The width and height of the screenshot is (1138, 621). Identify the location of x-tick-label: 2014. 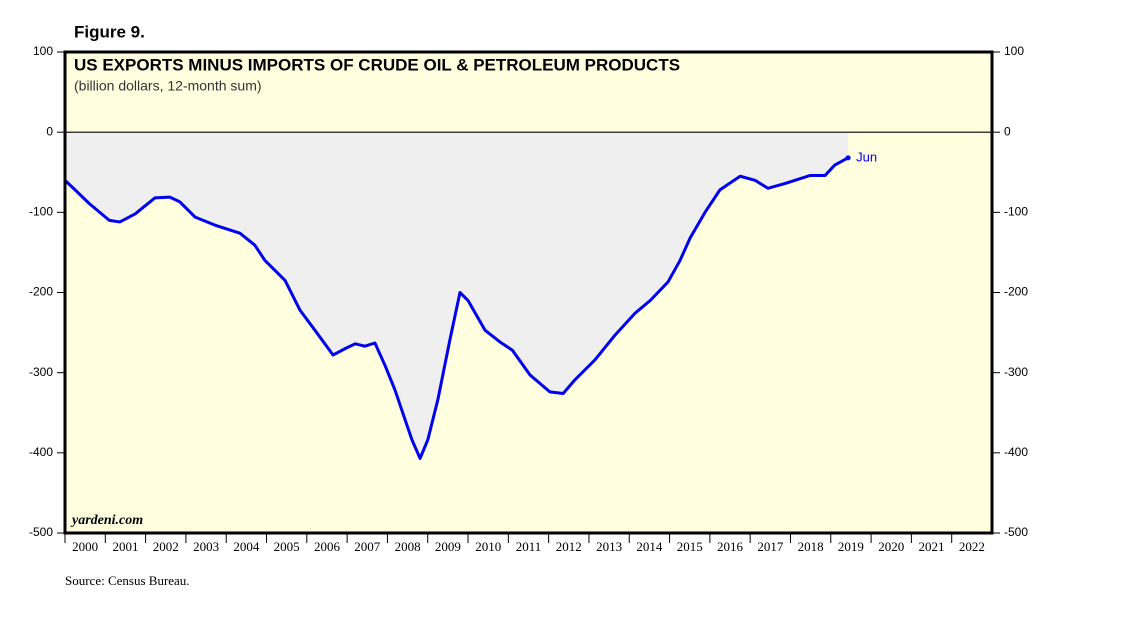
(649, 546).